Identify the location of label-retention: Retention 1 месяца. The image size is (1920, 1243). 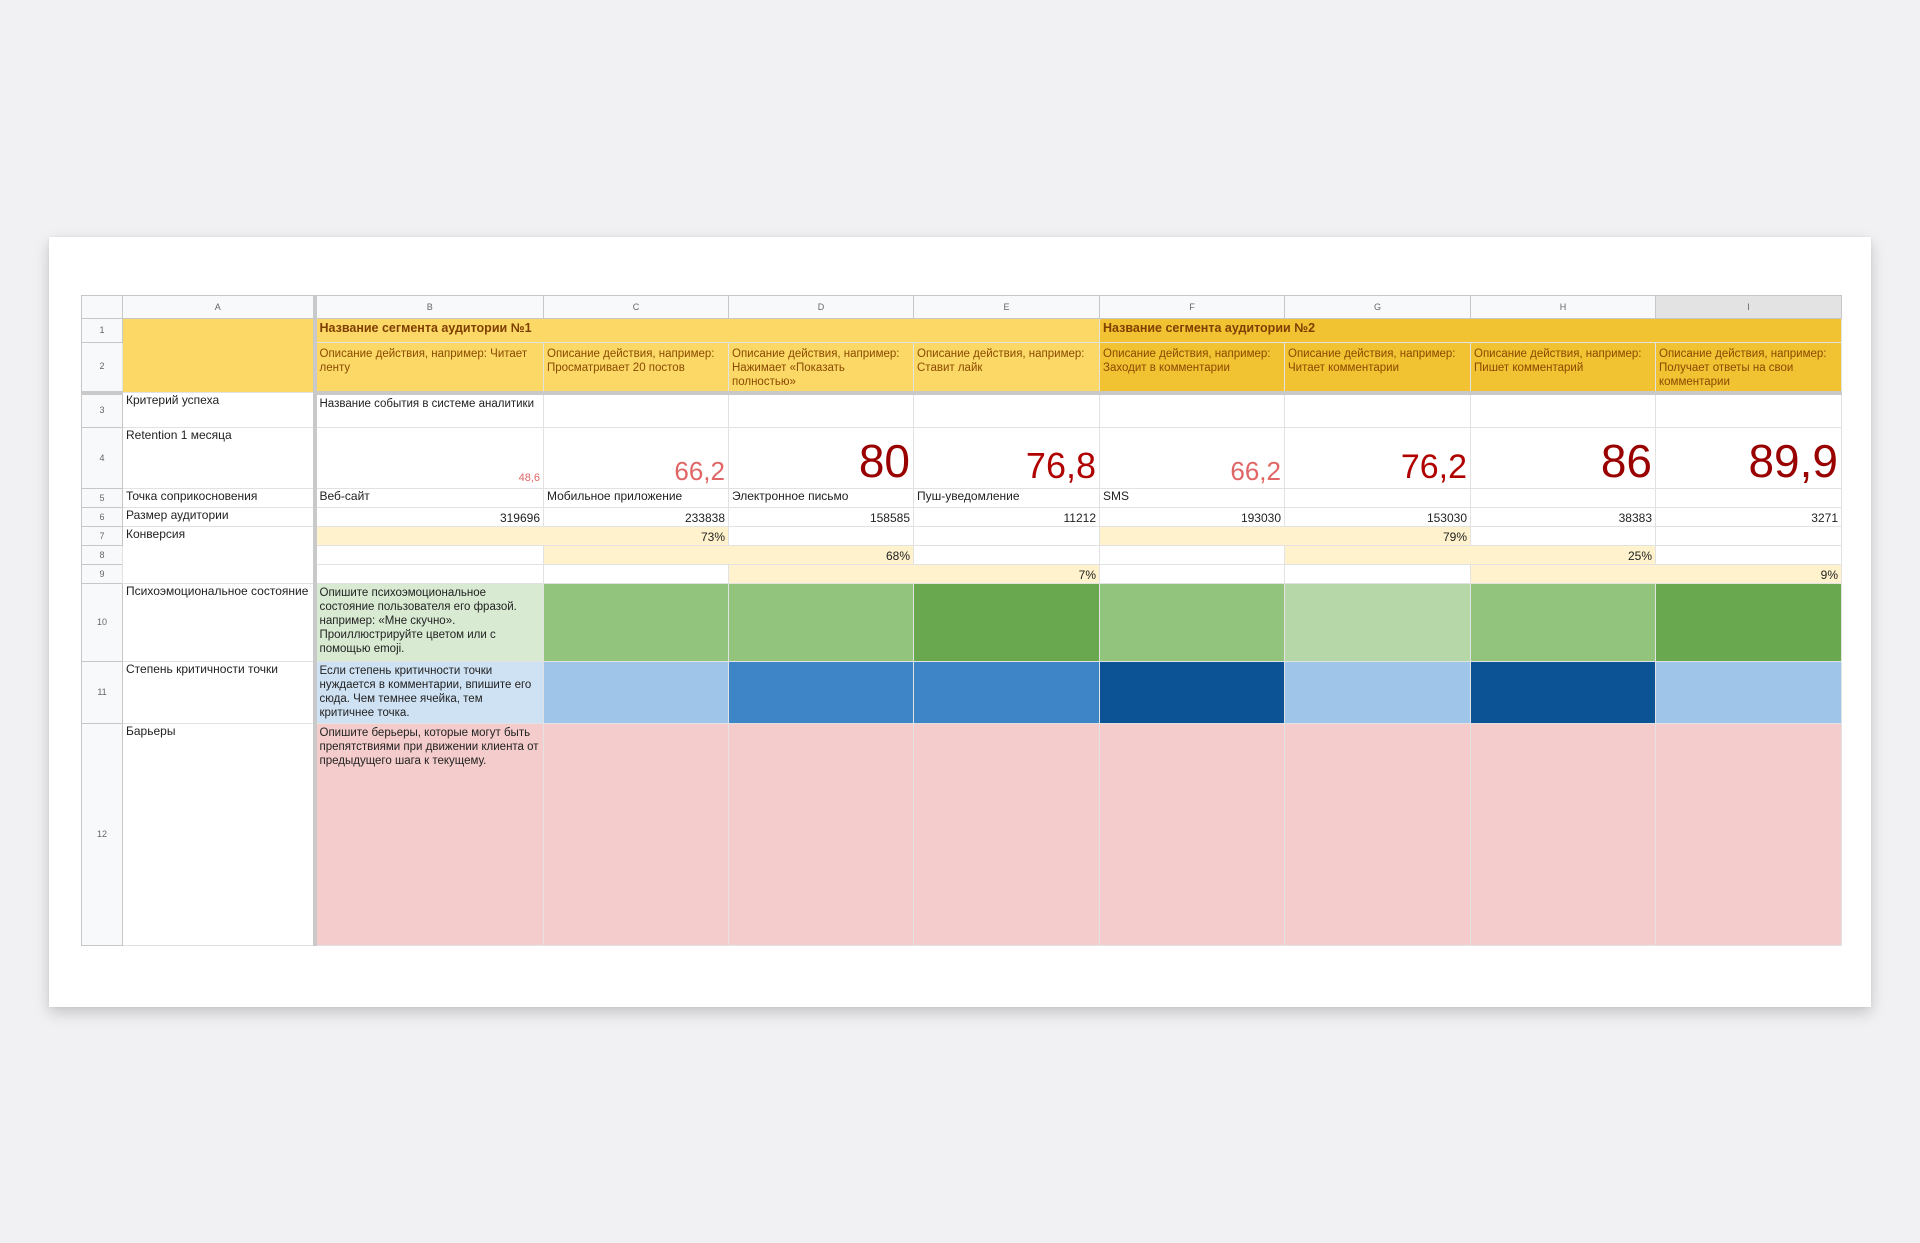
(219, 458).